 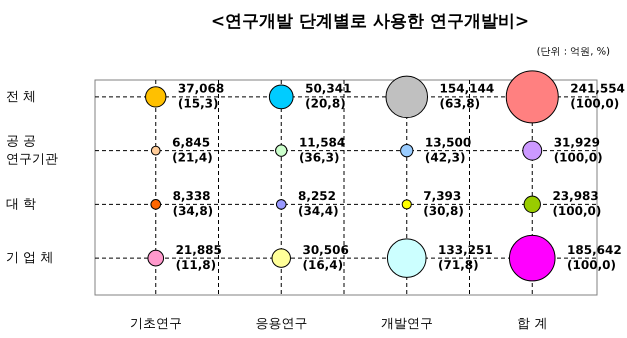 What do you see at coordinates (201, 96) in the screenshot?
I see `data-label: 37,068 (15,3)` at bounding box center [201, 96].